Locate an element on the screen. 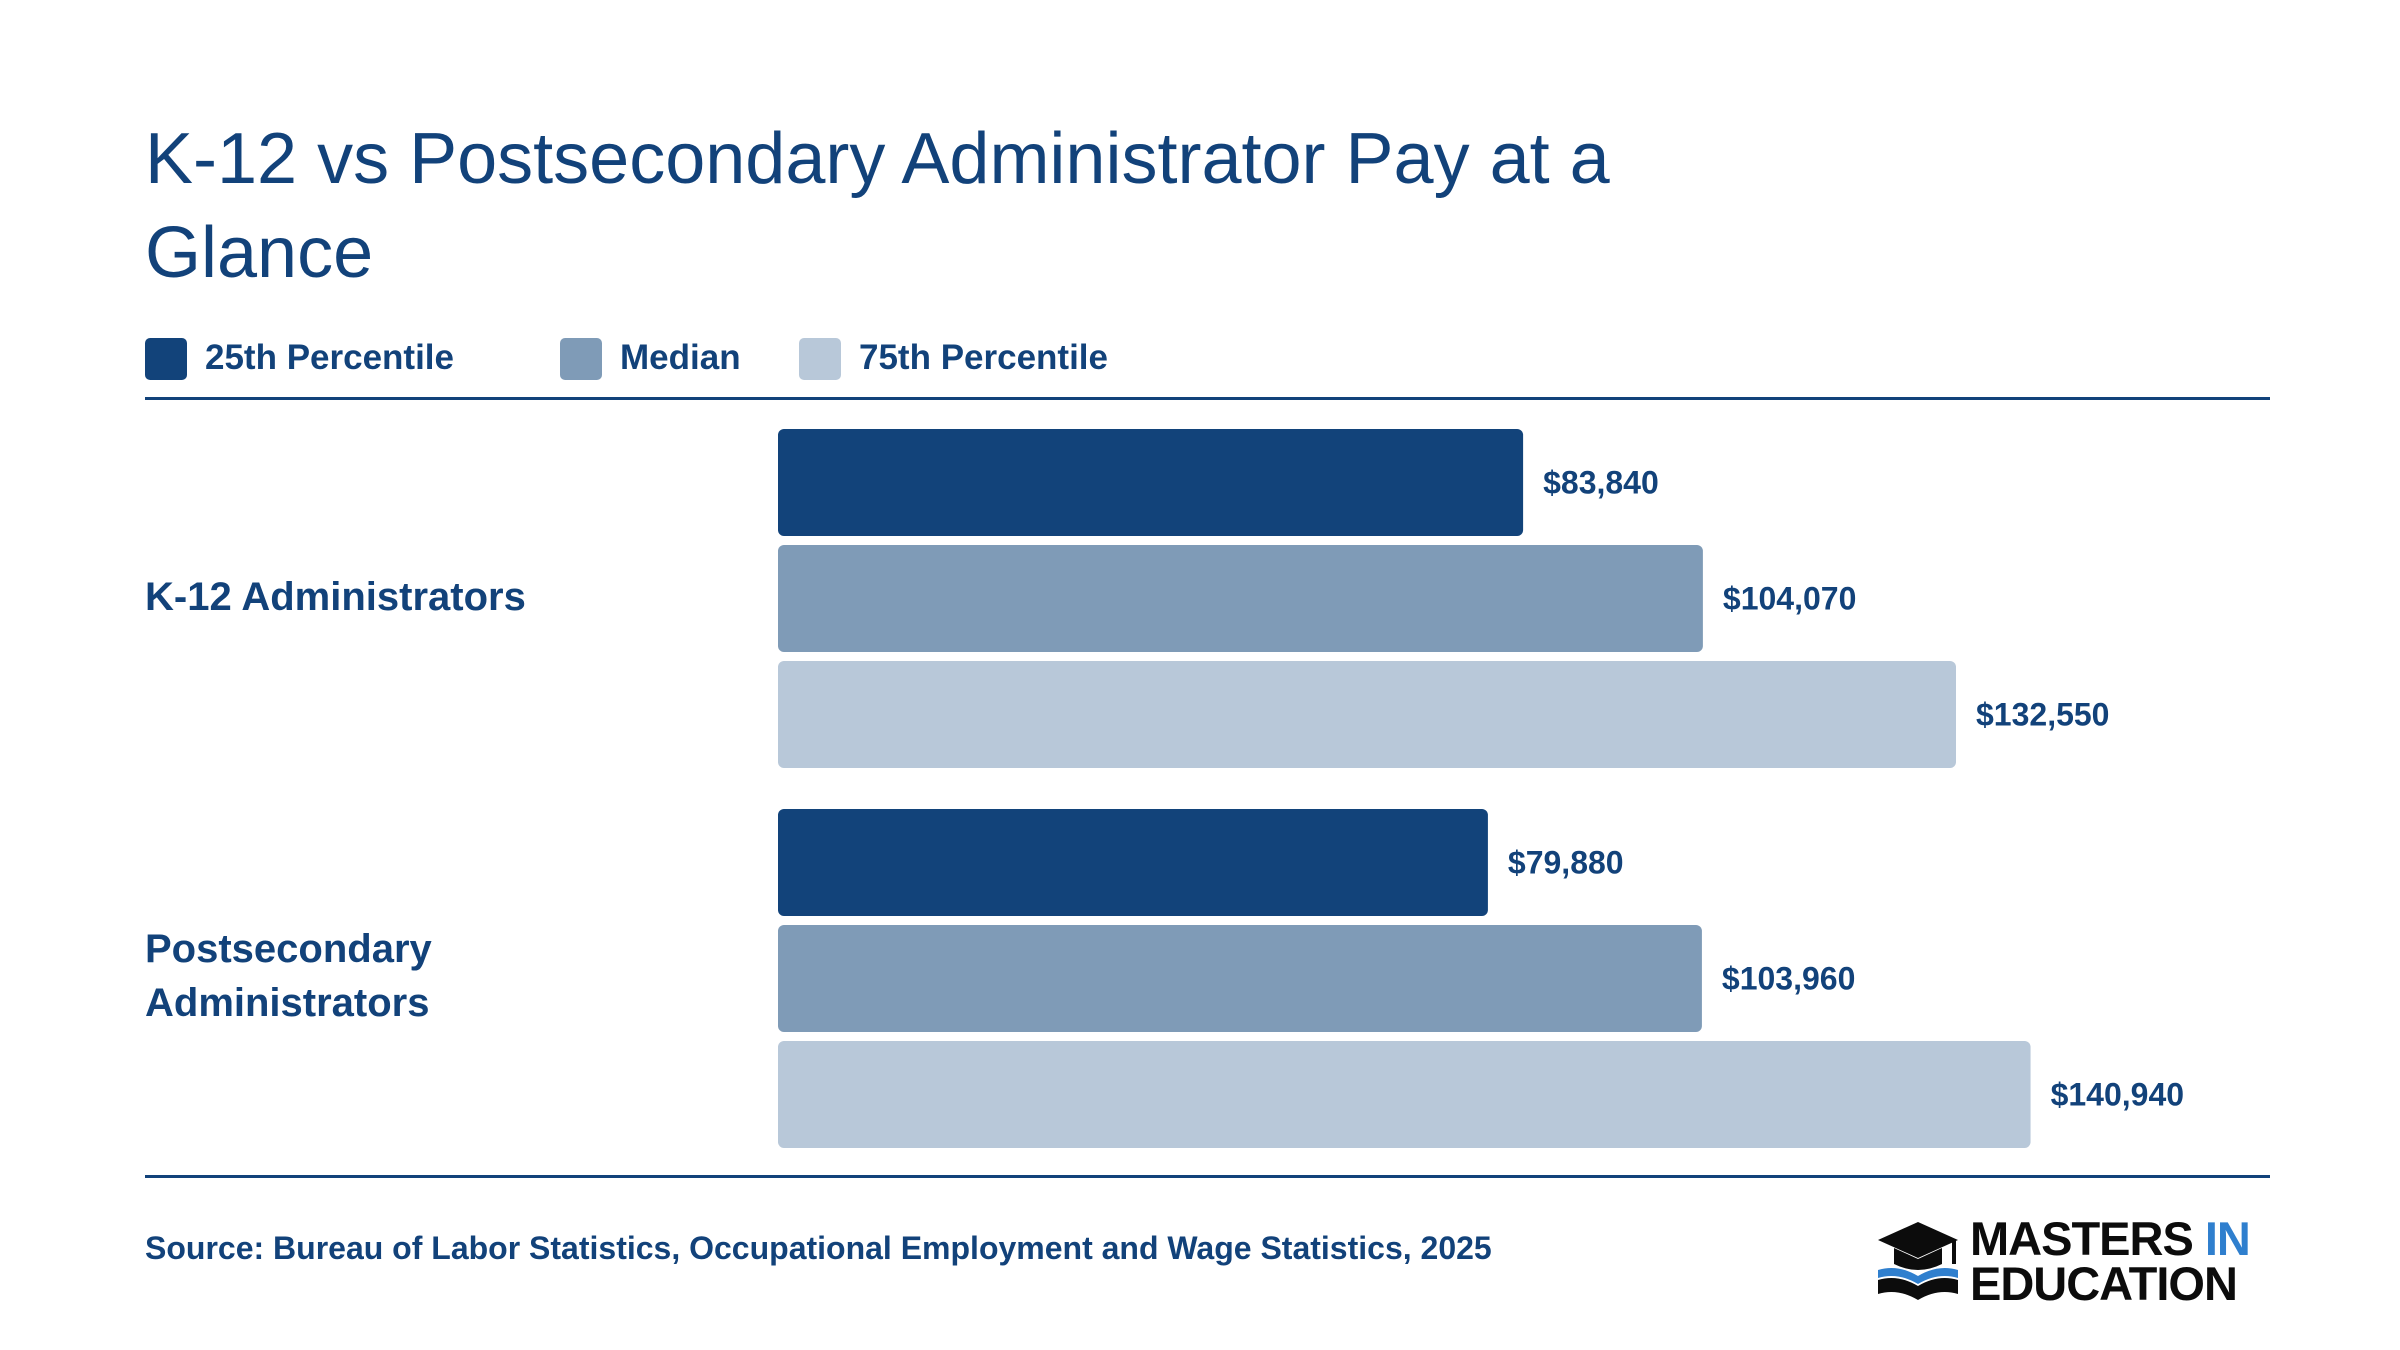 The height and width of the screenshot is (1350, 2400). brand-logo: MASTERS IN EDUCATION is located at coordinates (2072, 1262).